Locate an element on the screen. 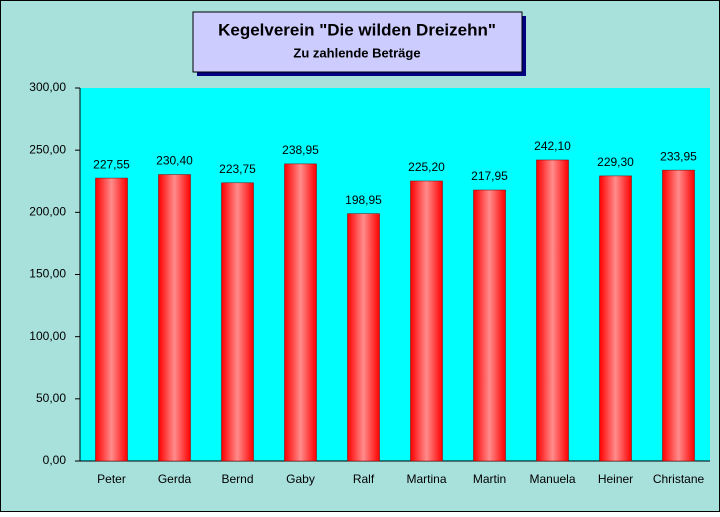 The image size is (720, 517). data-label: 227,55 is located at coordinates (111, 164).